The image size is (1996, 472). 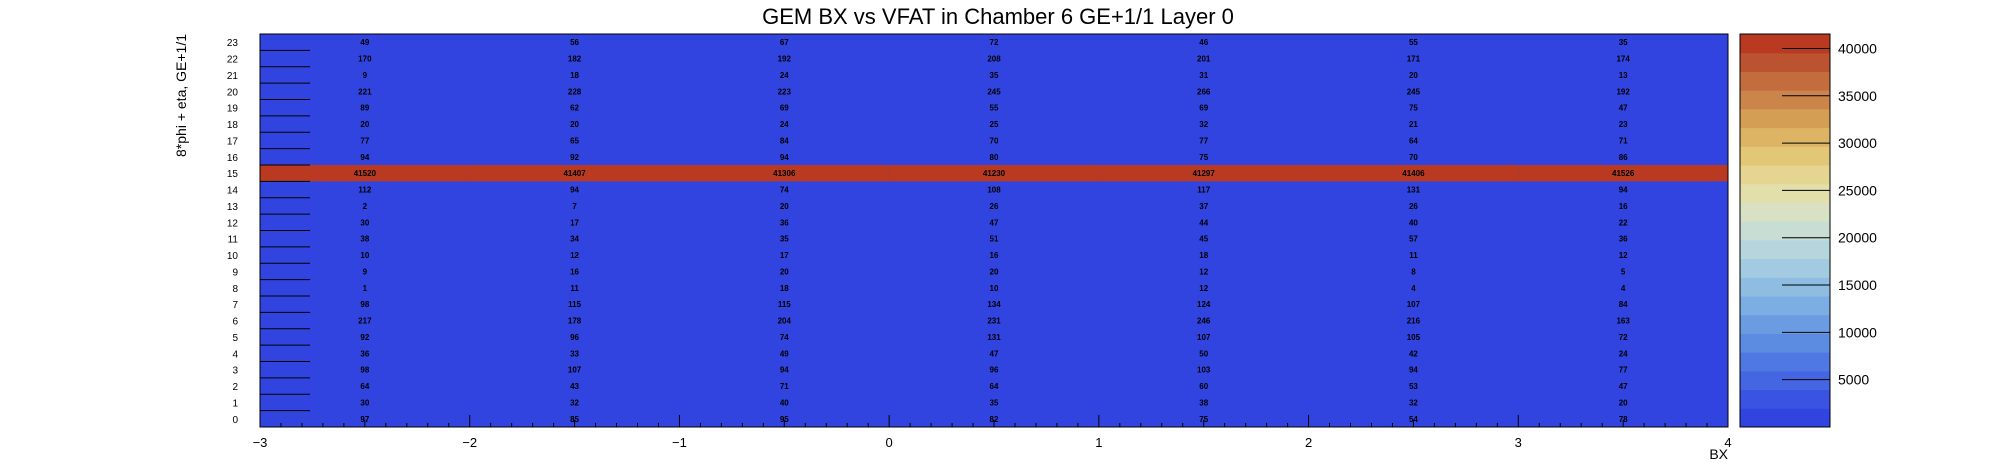 What do you see at coordinates (574, 42) in the screenshot?
I see `cell-value-label: 56` at bounding box center [574, 42].